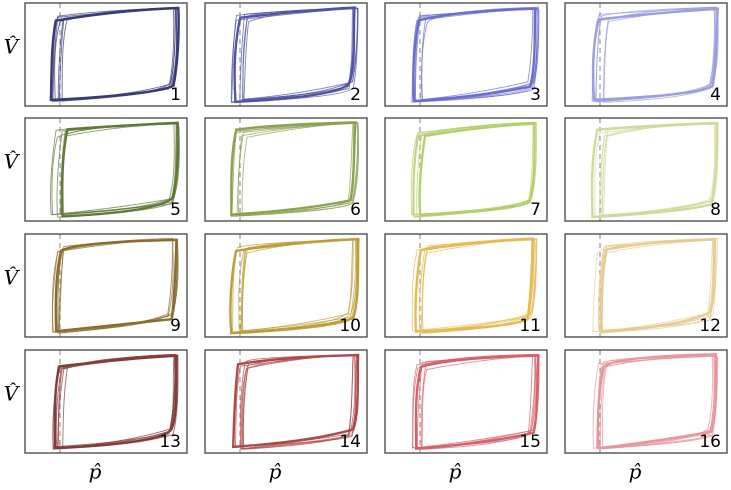 Image resolution: width=731 pixels, height=490 pixels. What do you see at coordinates (175, 326) in the screenshot?
I see `panel-number: 9` at bounding box center [175, 326].